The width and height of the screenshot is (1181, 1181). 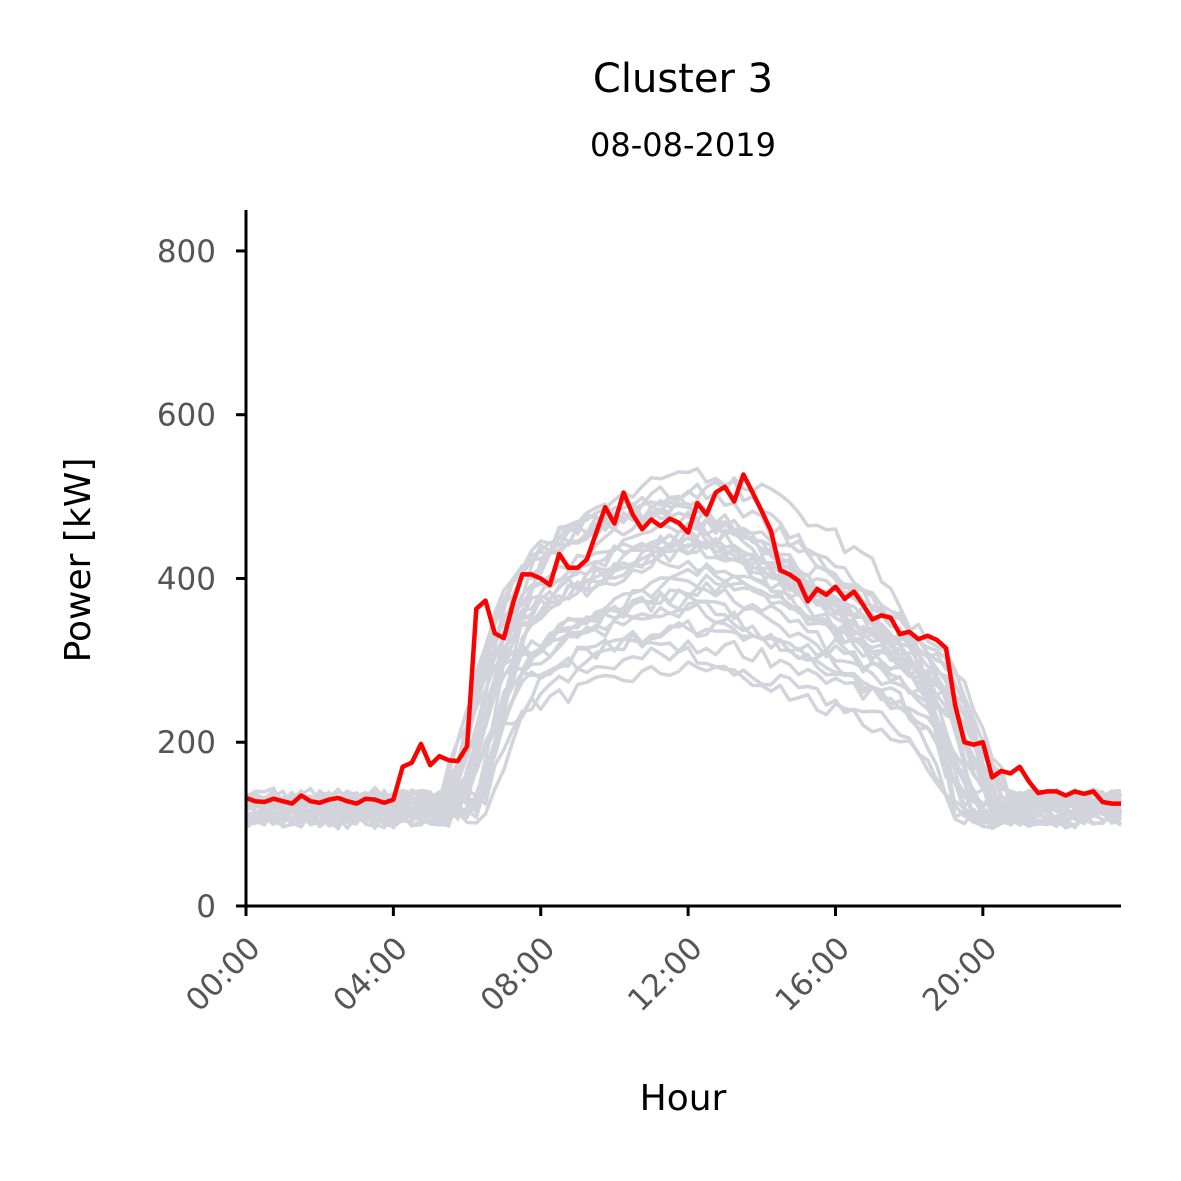 I want to click on x-tick-label: 04:00, so click(x=370, y=974).